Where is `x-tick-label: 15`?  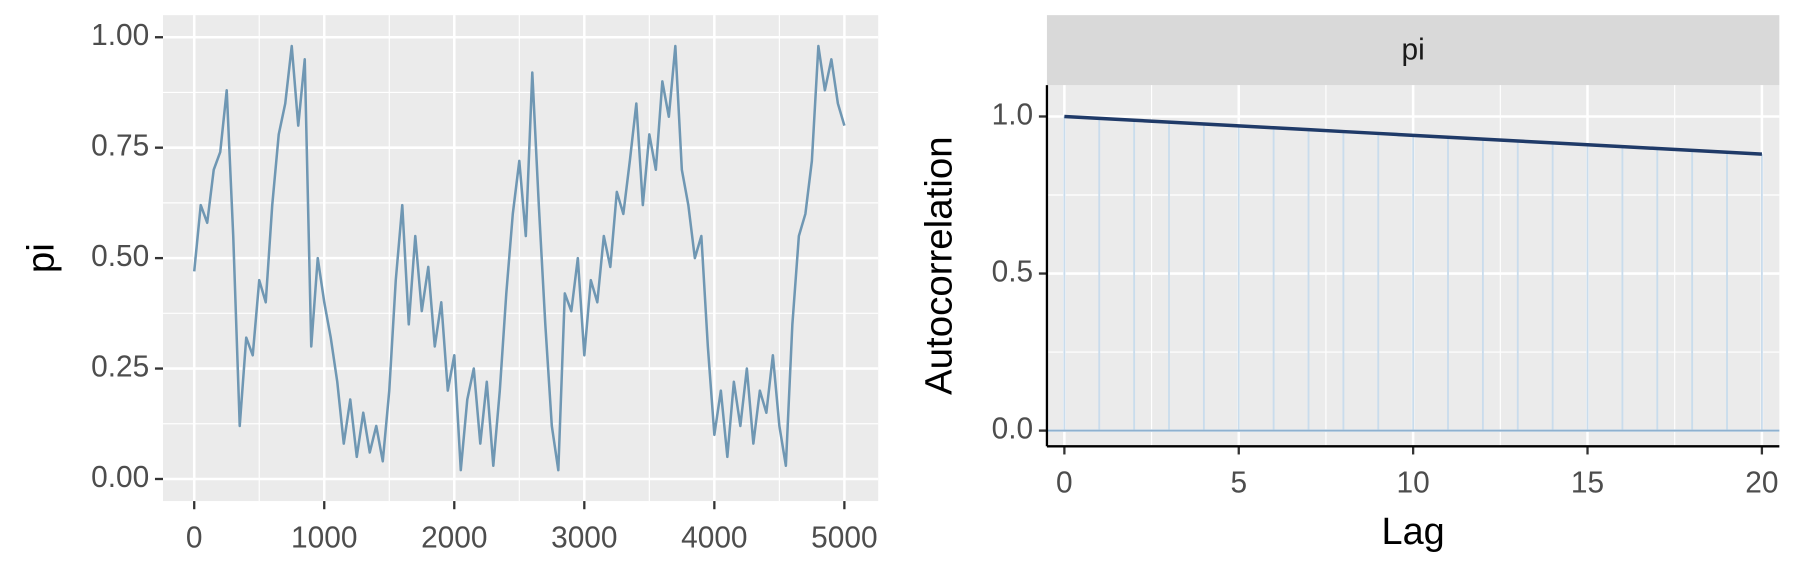
x-tick-label: 15 is located at coordinates (1587, 483).